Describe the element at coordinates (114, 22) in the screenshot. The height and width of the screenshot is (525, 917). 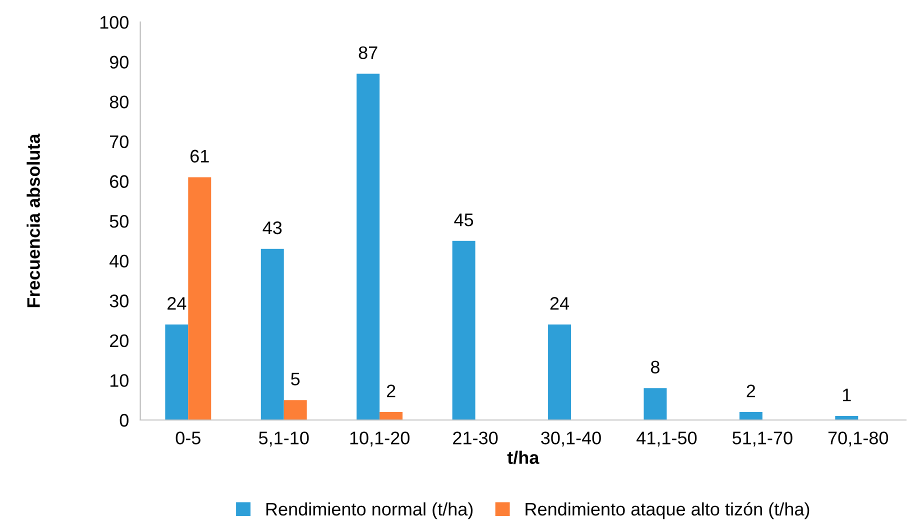
I see `y-tick-label: 100` at that location.